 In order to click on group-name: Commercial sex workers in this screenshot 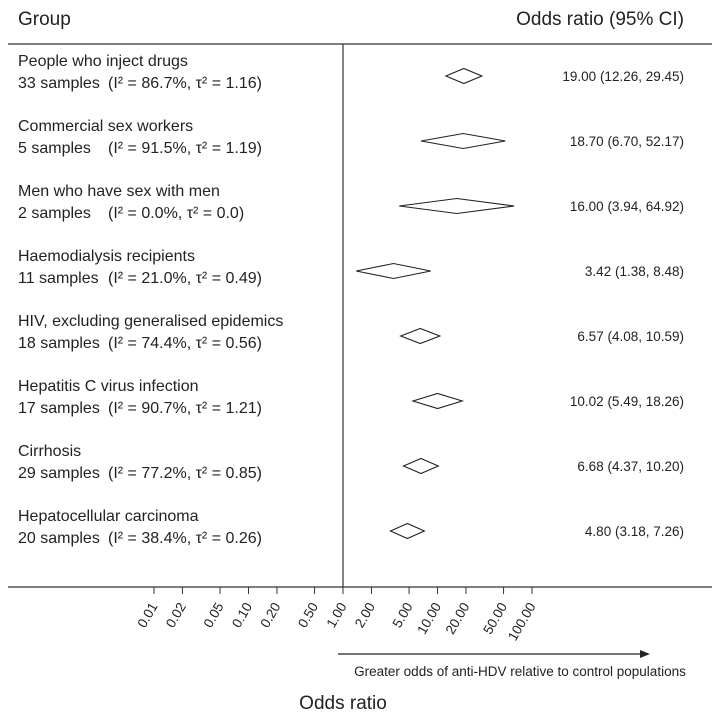, I will do `click(105, 126)`.